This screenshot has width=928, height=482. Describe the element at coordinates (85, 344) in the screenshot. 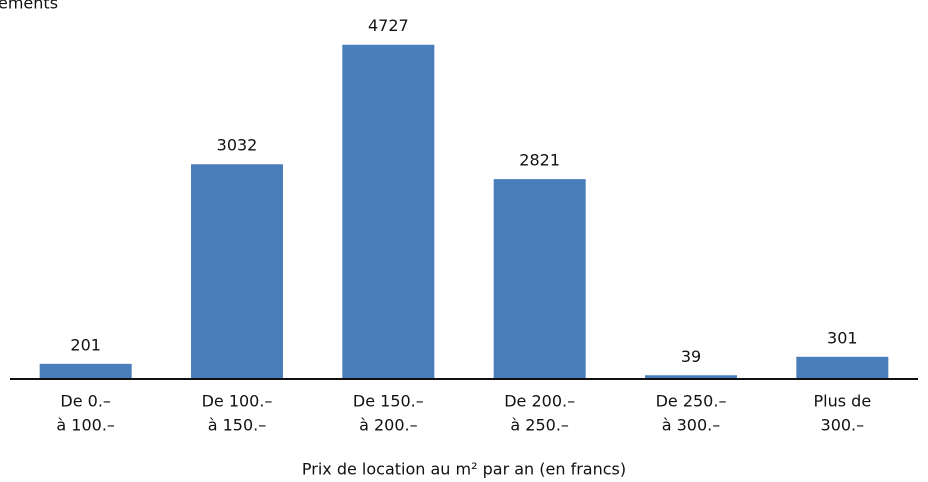

I see `value-label: 201` at that location.